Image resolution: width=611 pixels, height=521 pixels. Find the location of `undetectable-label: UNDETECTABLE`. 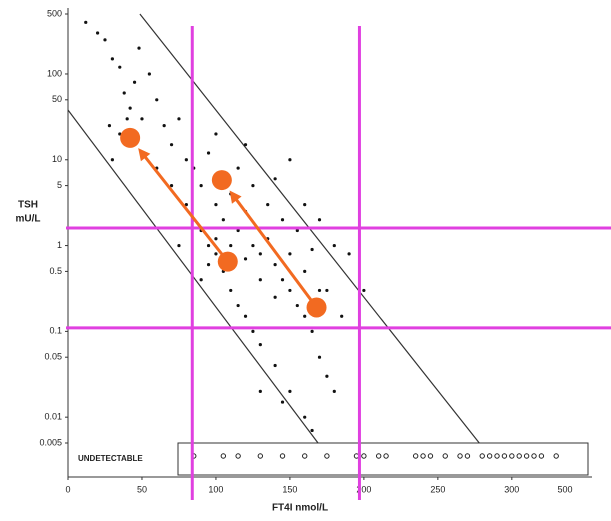

undetectable-label: UNDETECTABLE is located at coordinates (110, 458).